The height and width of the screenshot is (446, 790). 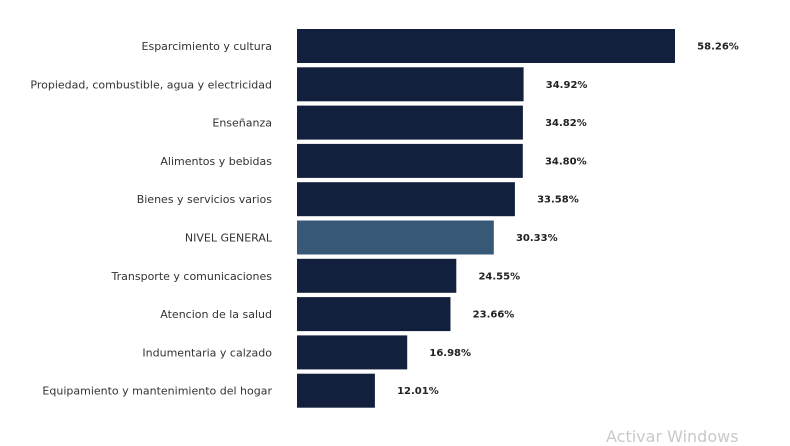 I want to click on category-label-0: Esparcimiento y cultura, so click(x=207, y=46).